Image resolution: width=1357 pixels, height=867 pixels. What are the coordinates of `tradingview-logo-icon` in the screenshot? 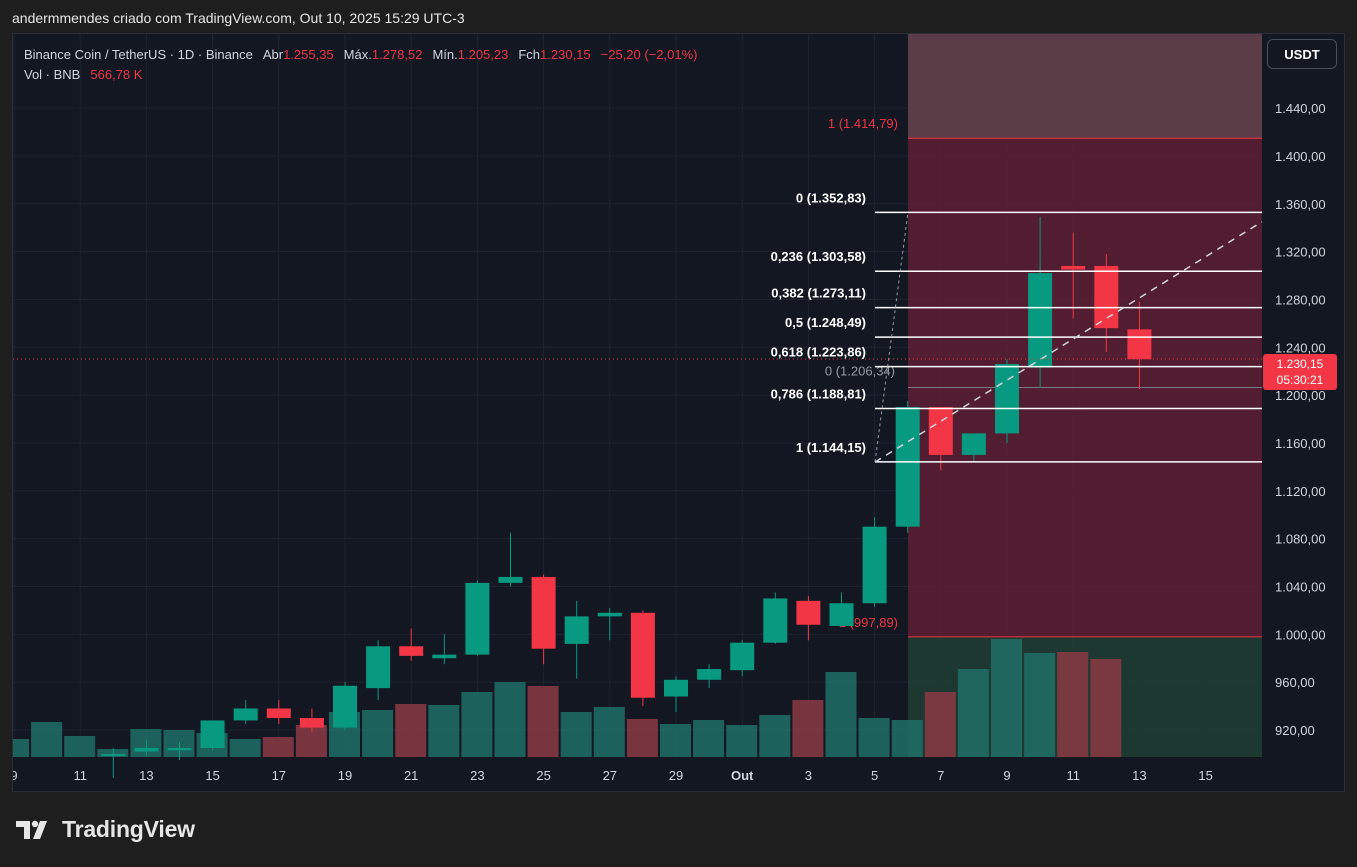 It's located at (31, 829).